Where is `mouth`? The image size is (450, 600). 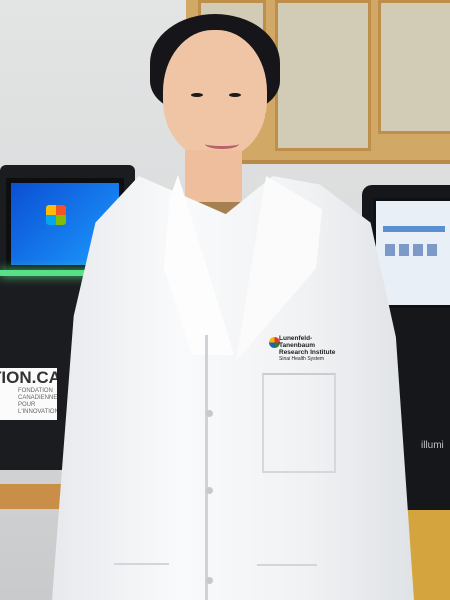
mouth is located at coordinates (222, 144).